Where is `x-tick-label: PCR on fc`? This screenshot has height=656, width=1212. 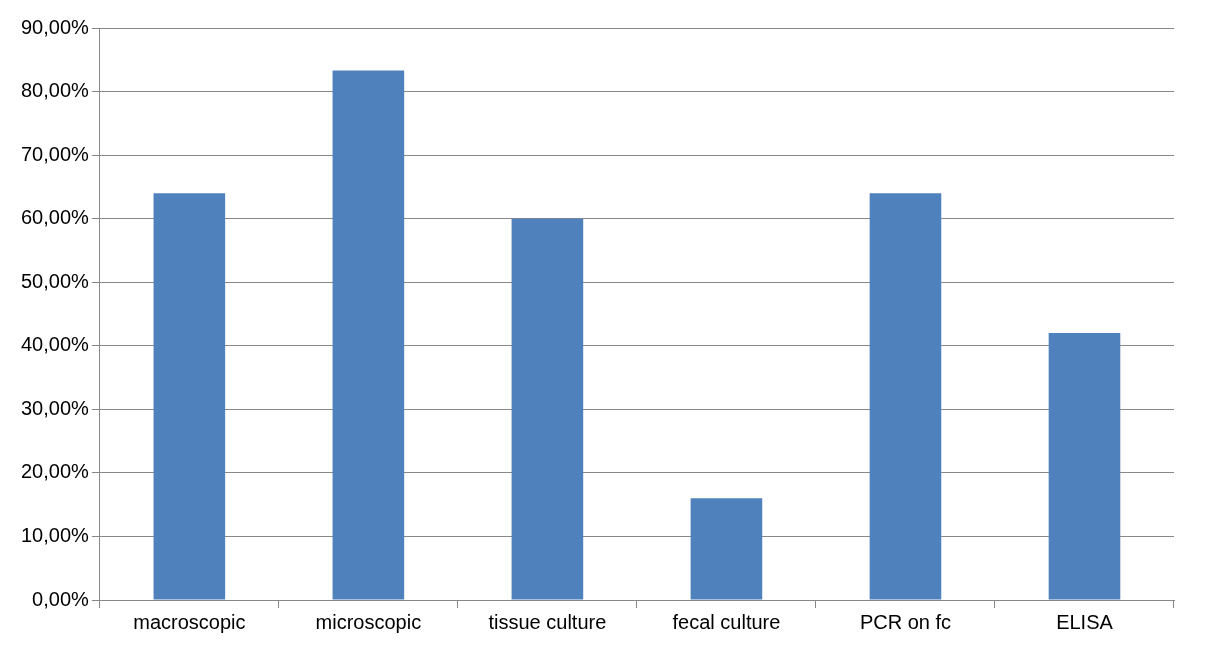
x-tick-label: PCR on fc is located at coordinates (905, 621).